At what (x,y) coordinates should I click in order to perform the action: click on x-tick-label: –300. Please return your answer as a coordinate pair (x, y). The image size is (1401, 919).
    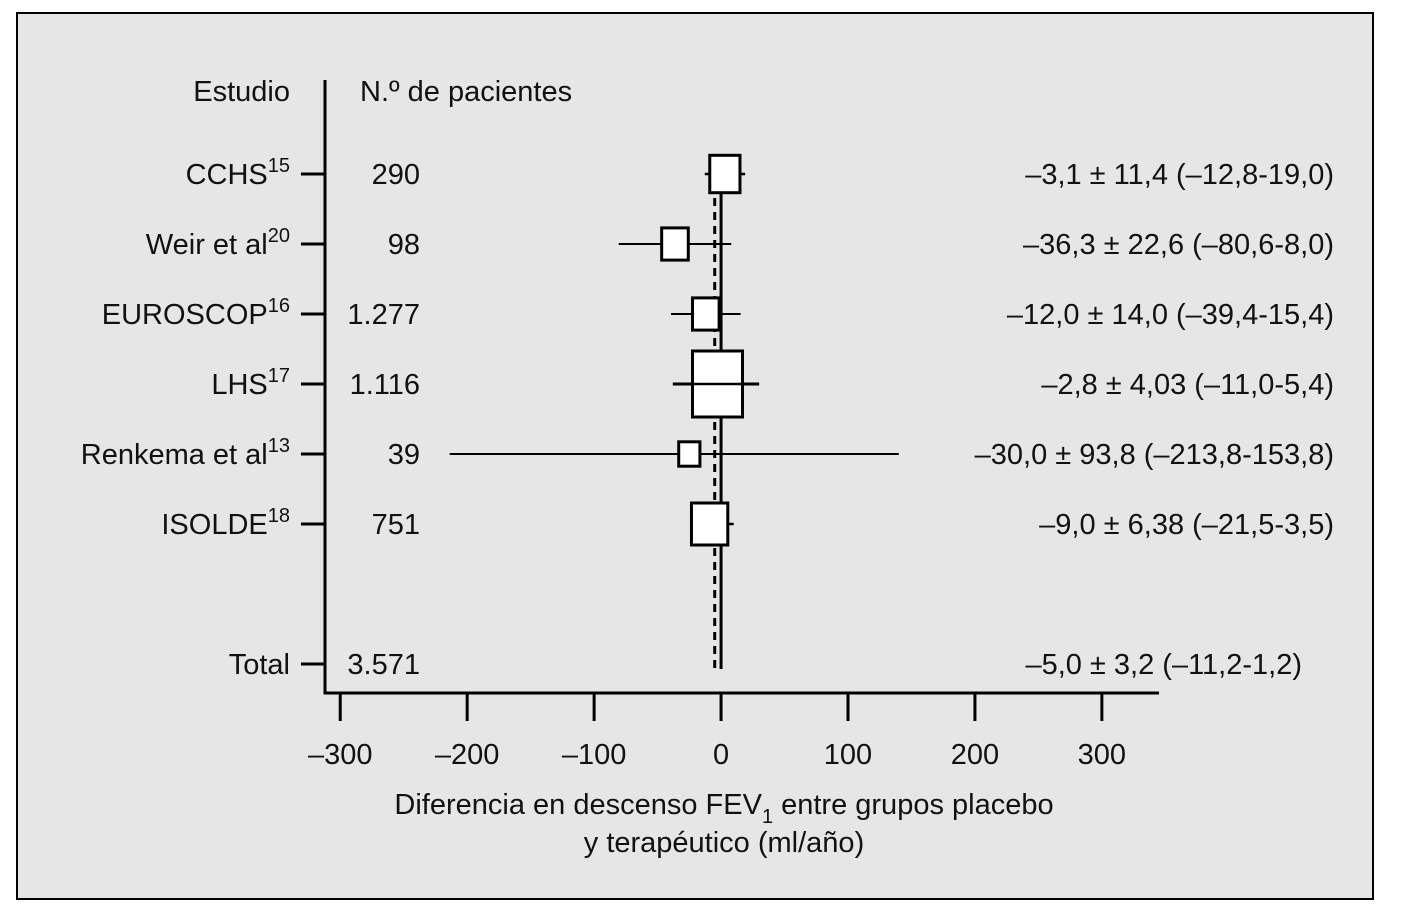
    Looking at the image, I should click on (340, 755).